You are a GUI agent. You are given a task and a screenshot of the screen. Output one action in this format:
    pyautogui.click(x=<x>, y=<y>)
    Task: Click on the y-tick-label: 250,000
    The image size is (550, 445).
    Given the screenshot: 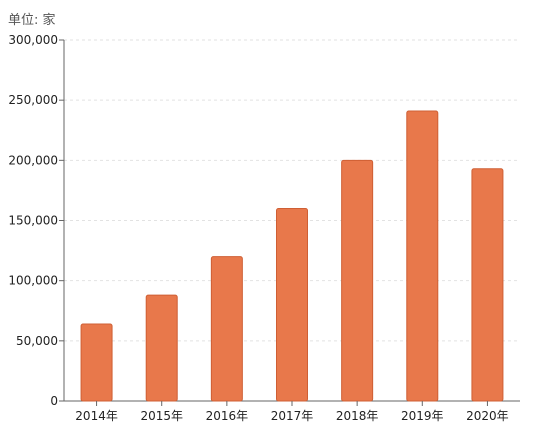 What is the action you would take?
    pyautogui.click(x=33, y=100)
    